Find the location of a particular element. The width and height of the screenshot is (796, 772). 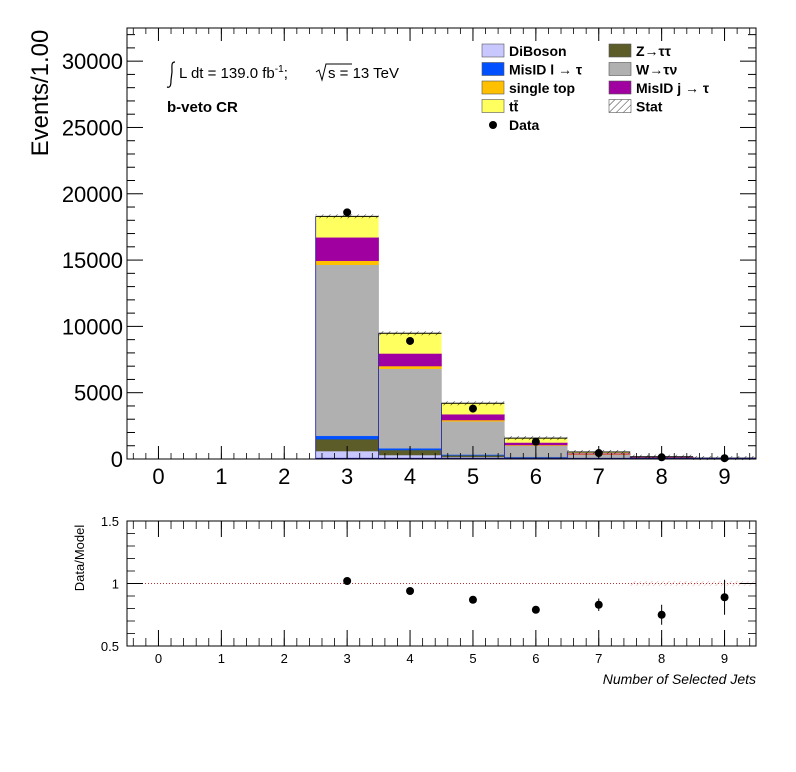

legend-label: Data is located at coordinates (524, 125).